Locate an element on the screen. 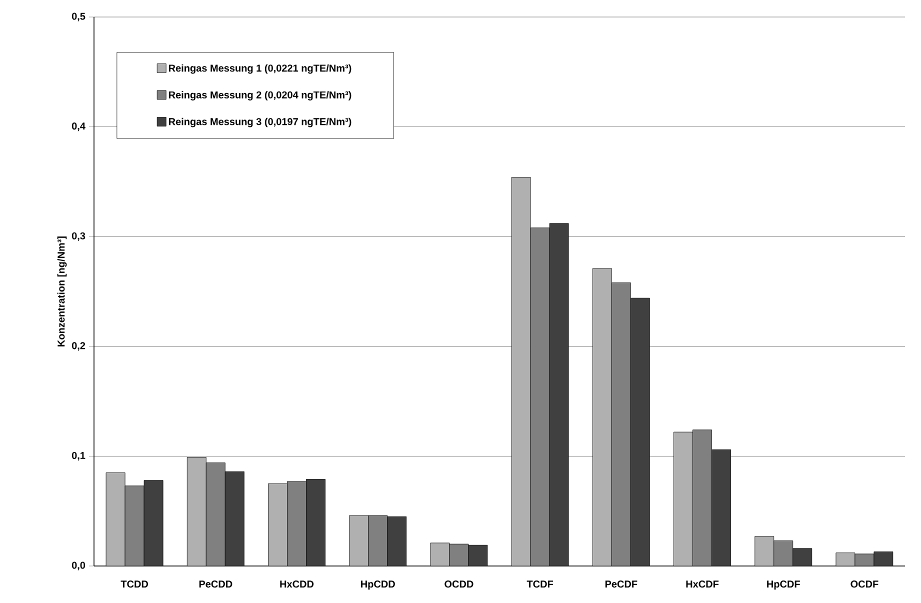  x-tick-label: PeCDF is located at coordinates (621, 584).